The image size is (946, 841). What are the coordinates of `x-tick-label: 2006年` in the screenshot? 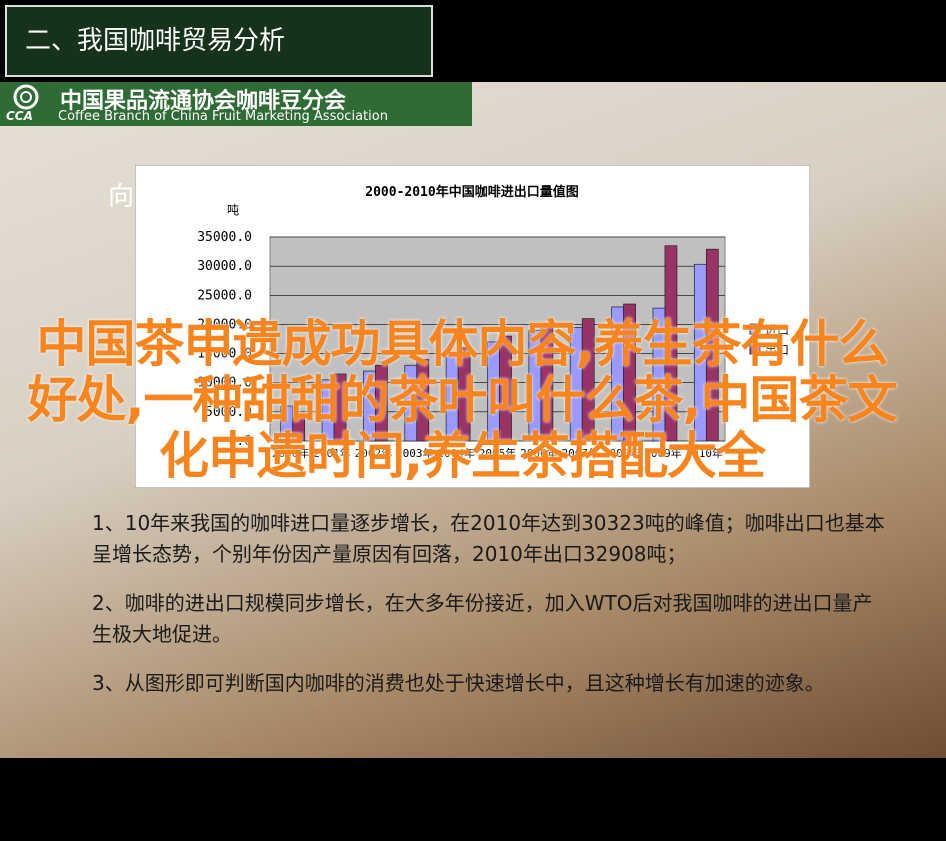 It's located at (539, 453).